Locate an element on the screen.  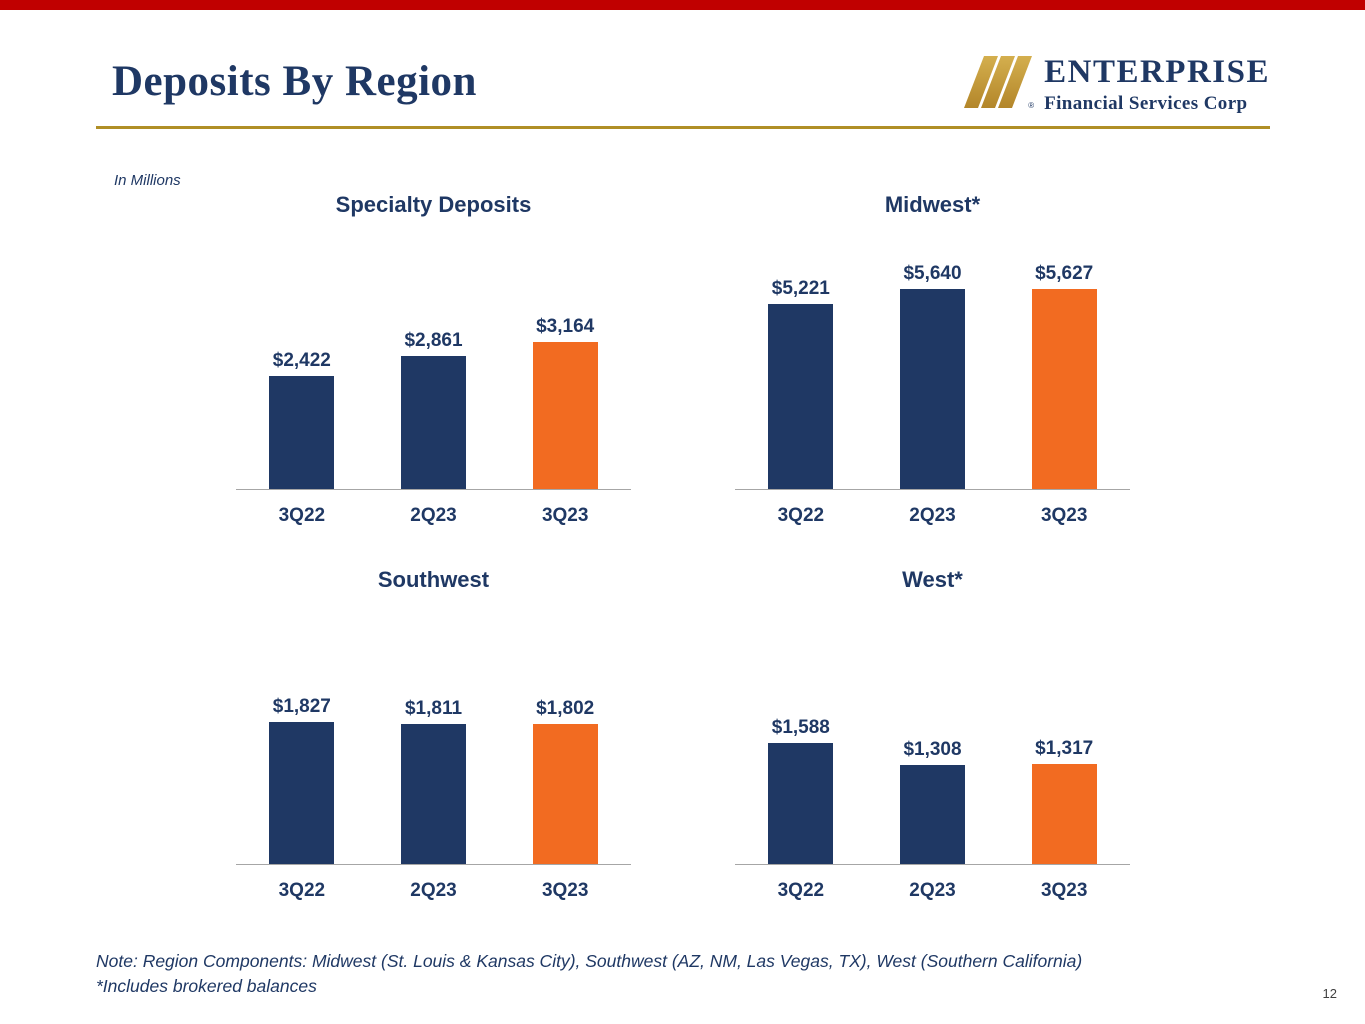
bar-column: $5,627 is located at coordinates (1064, 376).